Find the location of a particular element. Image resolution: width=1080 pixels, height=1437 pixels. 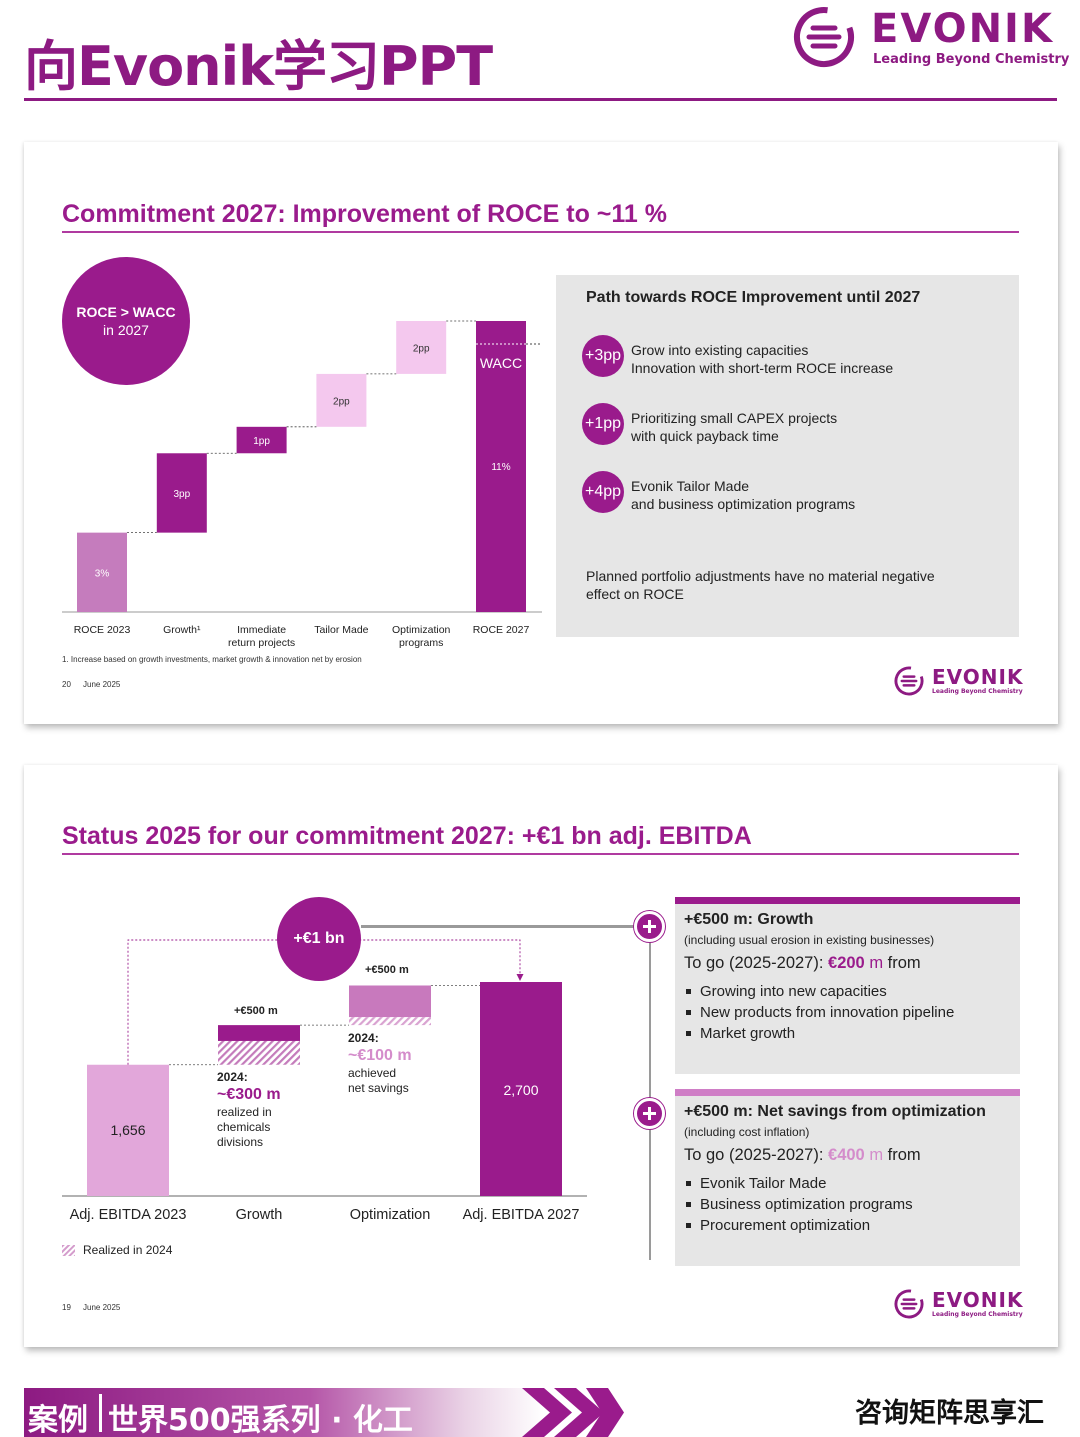

bullet-item: Procurement optimization is located at coordinates (798, 1225).